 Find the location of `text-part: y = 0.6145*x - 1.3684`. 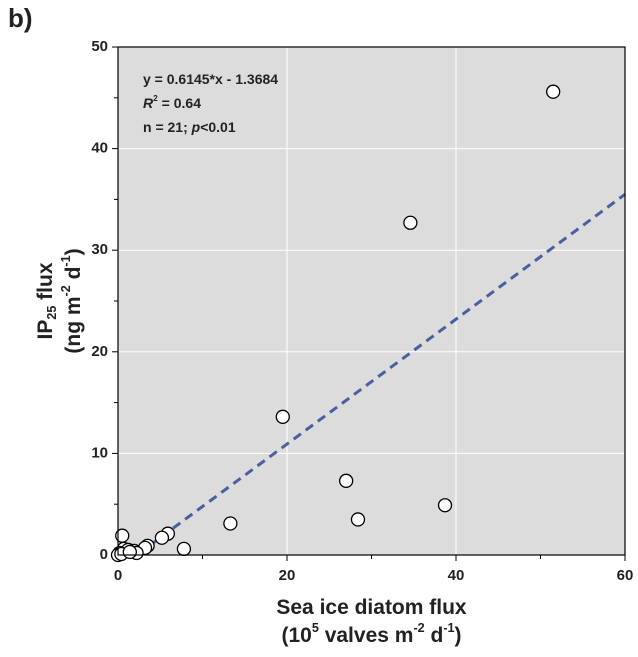

text-part: y = 0.6145*x - 1.3684 is located at coordinates (210, 79).